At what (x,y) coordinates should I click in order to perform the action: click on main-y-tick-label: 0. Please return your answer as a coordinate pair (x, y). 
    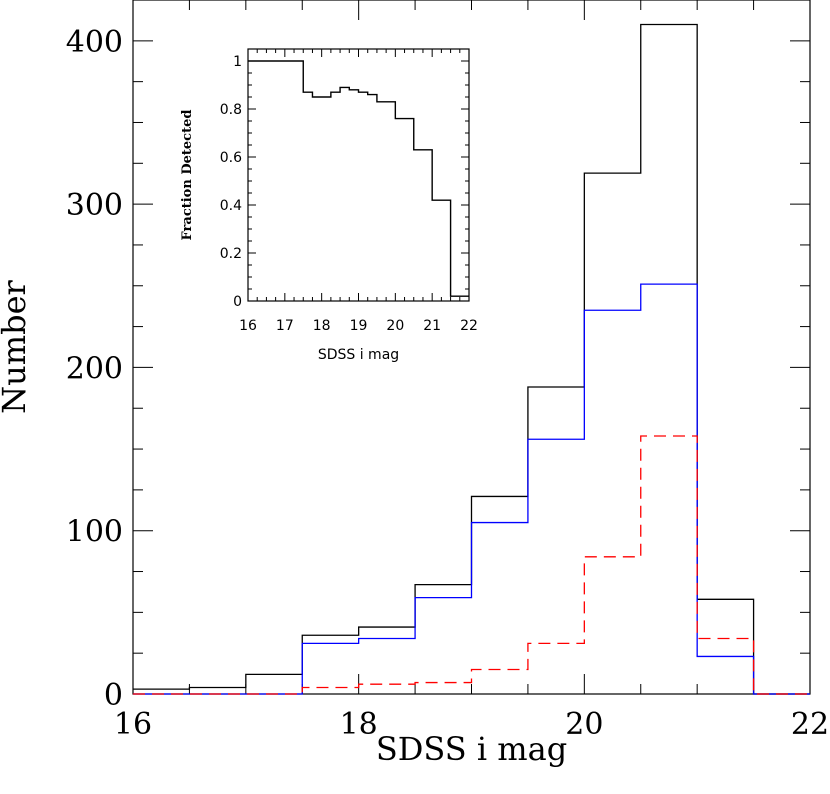
    Looking at the image, I should click on (113, 695).